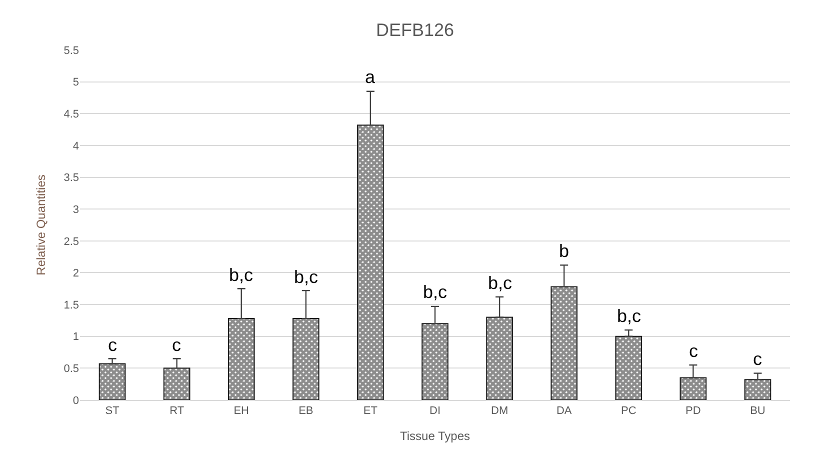  I want to click on x-tick-label: PD, so click(693, 411).